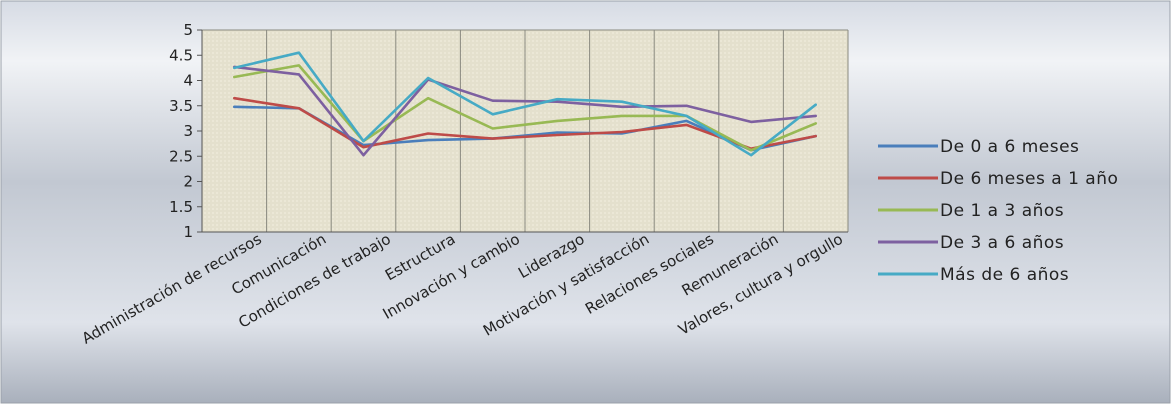 This screenshot has width=1171, height=404. Describe the element at coordinates (188, 131) in the screenshot. I see `y-tick-label: 3` at that location.